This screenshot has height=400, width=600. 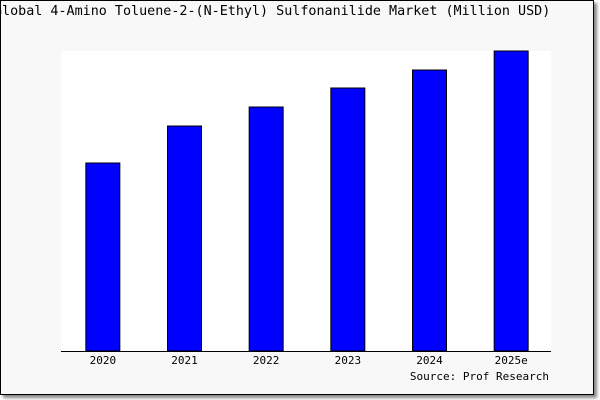 I want to click on x-tick-label: 2025e, so click(x=511, y=360).